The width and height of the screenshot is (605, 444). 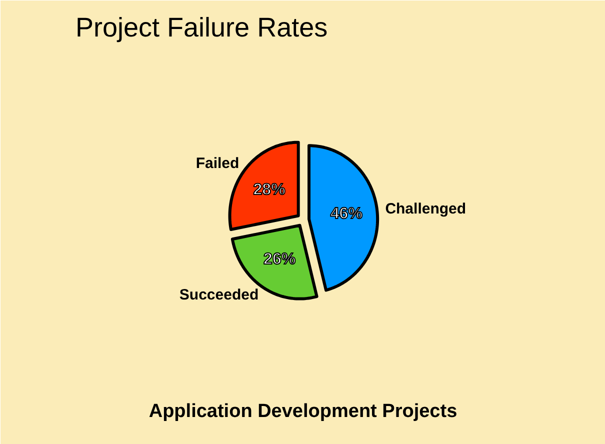 I want to click on slice-label: Succeeded, so click(x=219, y=295).